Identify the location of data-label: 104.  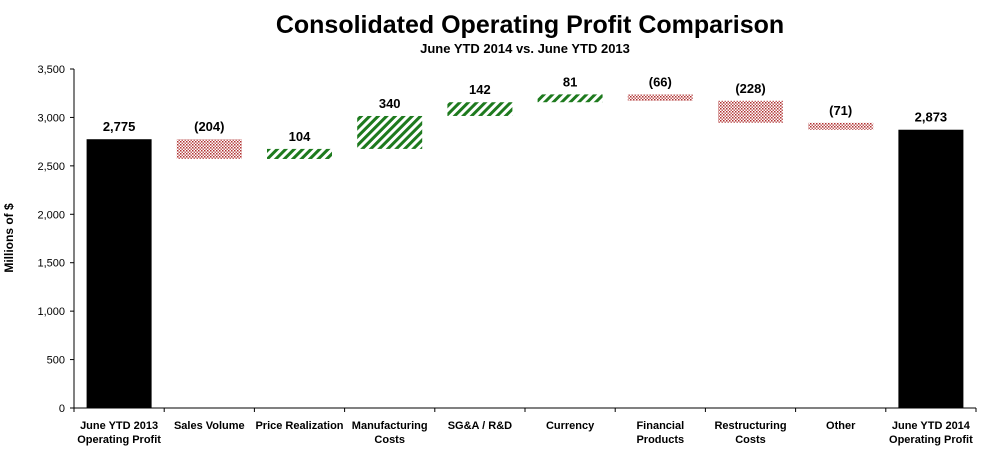
(300, 136).